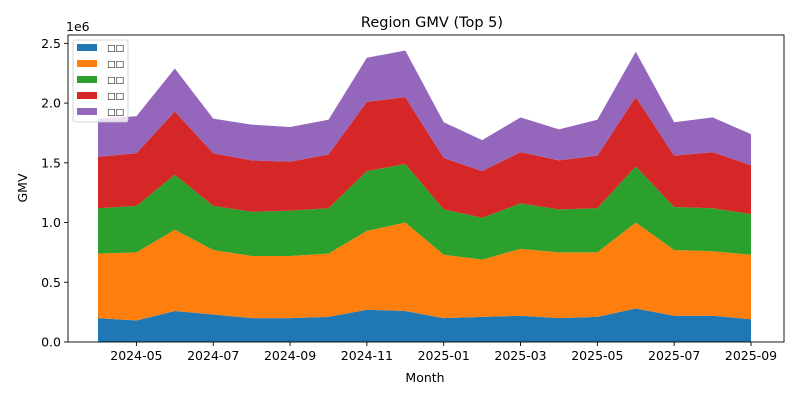  Describe the element at coordinates (520, 355) in the screenshot. I see `x-tick-label: 2025-03` at that location.